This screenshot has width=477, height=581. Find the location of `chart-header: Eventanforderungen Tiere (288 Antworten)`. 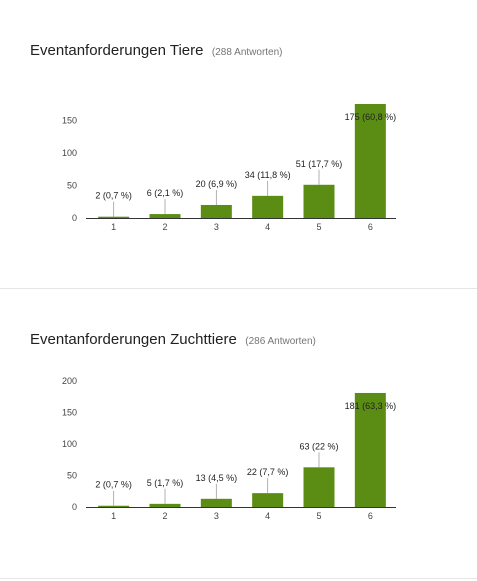

chart-header: Eventanforderungen Tiere (288 Antworten) is located at coordinates (156, 51).